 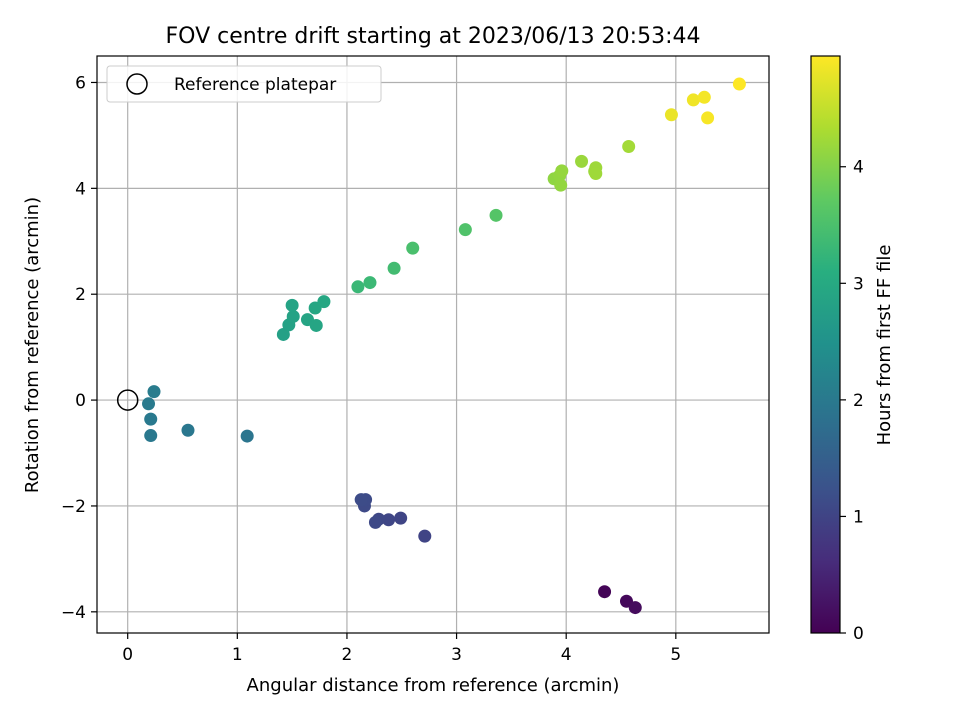 I want to click on legend-box, so click(x=244, y=84).